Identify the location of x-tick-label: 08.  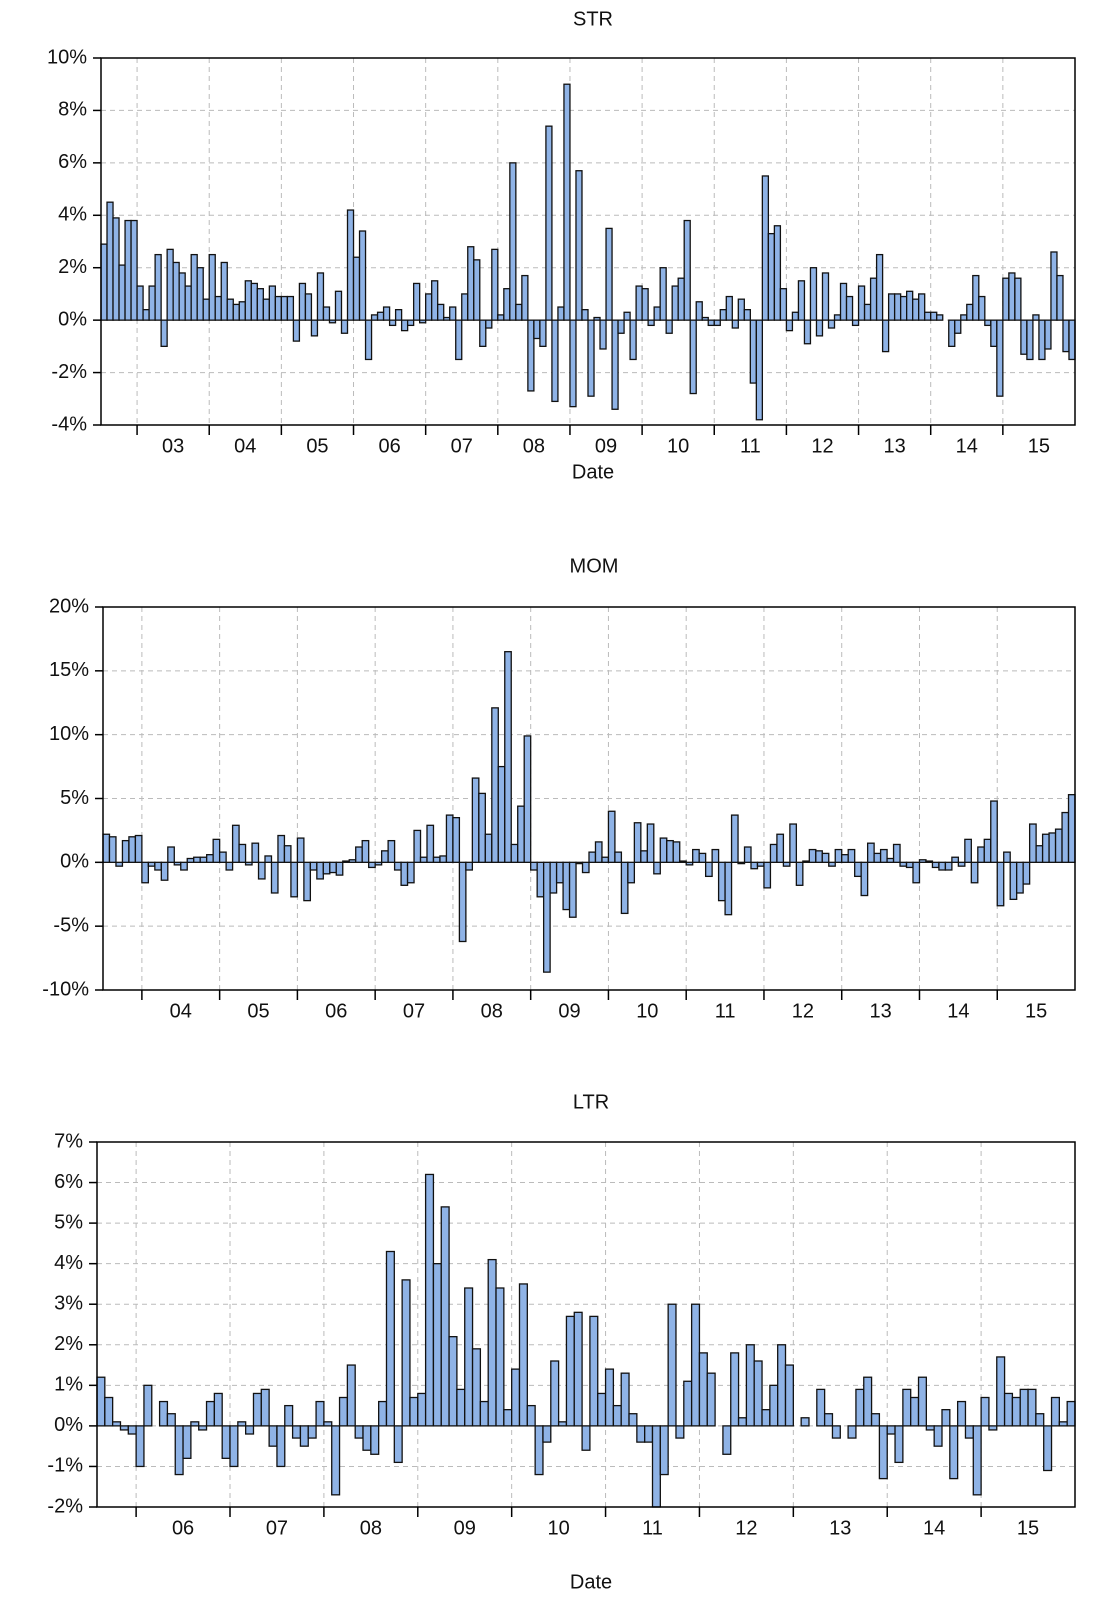
(534, 446).